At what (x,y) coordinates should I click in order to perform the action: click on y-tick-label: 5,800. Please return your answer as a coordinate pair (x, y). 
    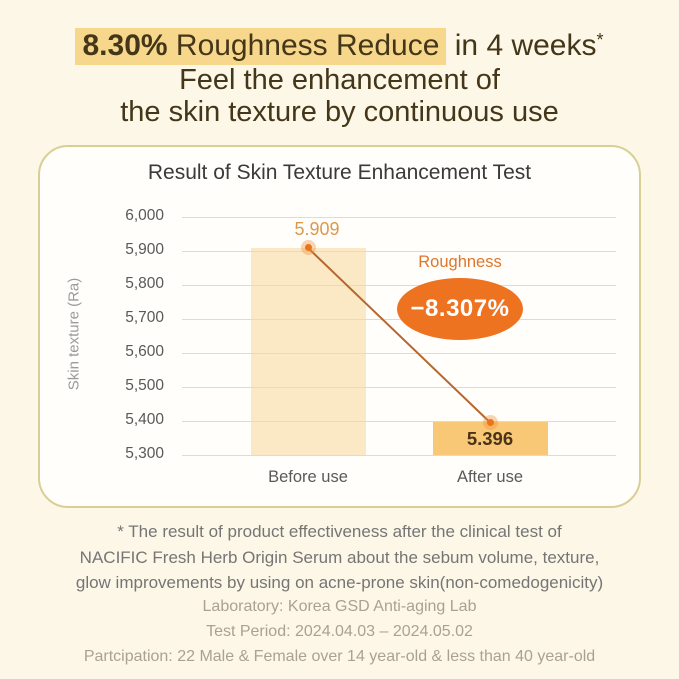
    Looking at the image, I should click on (144, 283).